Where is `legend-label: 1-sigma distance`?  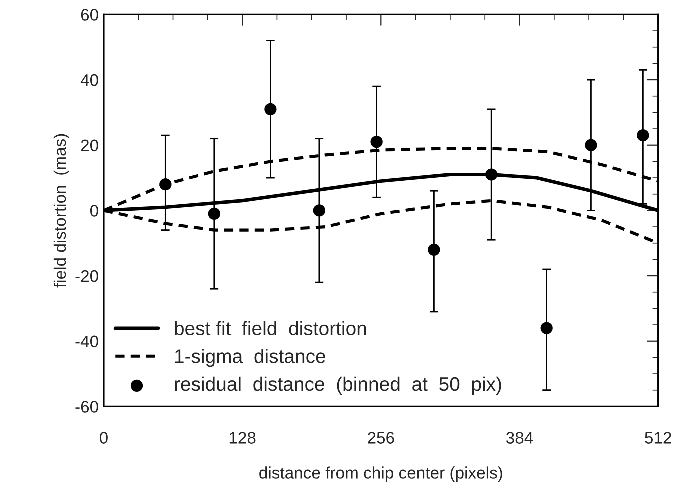 legend-label: 1-sigma distance is located at coordinates (250, 358).